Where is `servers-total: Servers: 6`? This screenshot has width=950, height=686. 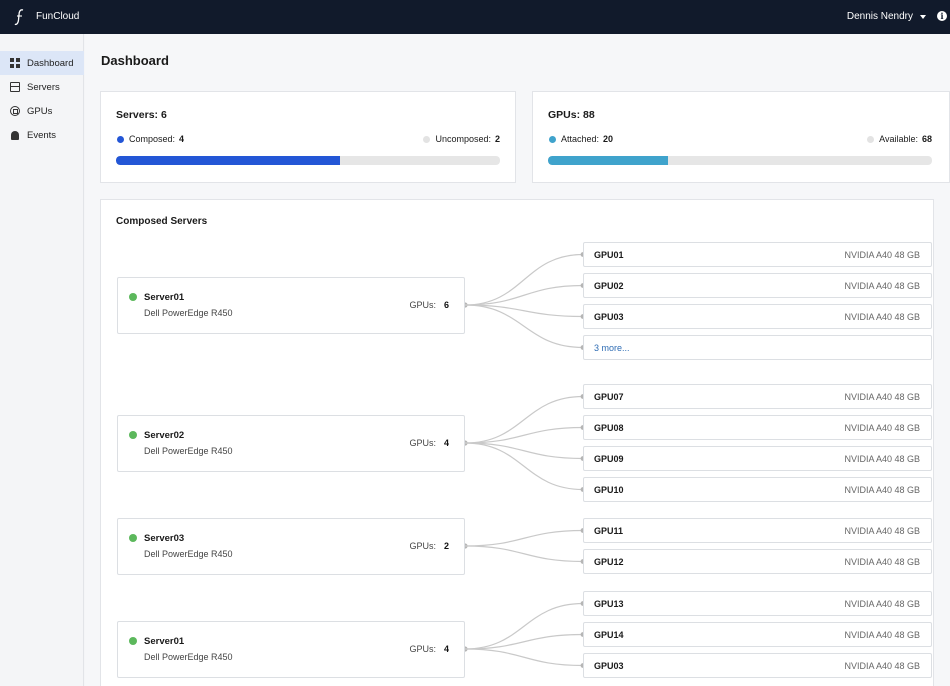 servers-total: Servers: 6 is located at coordinates (141, 115).